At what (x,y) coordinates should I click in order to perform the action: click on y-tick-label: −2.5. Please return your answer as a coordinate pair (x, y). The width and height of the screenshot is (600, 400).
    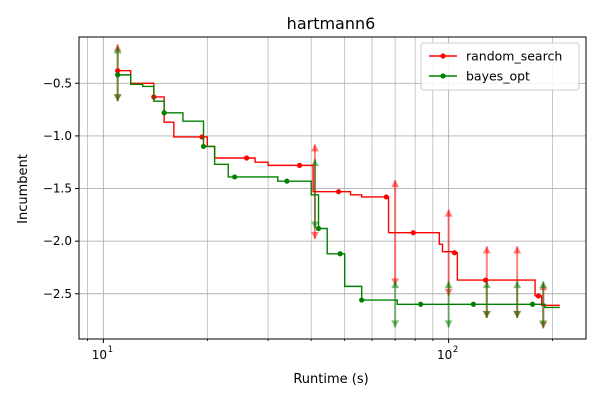
    Looking at the image, I should click on (57, 294).